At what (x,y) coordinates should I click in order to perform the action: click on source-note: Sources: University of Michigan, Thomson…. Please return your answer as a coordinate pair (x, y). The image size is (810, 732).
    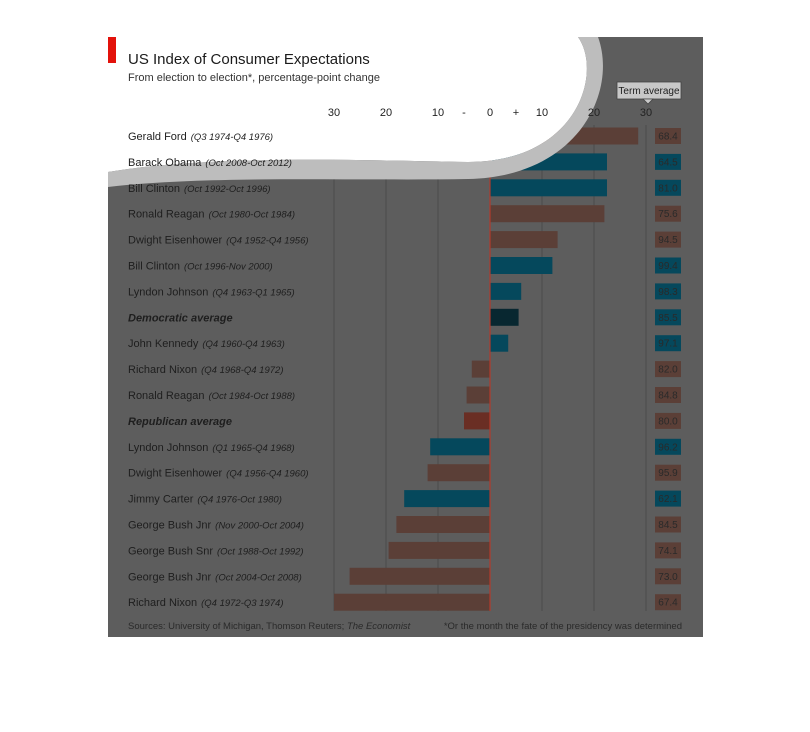
    Looking at the image, I should click on (269, 626).